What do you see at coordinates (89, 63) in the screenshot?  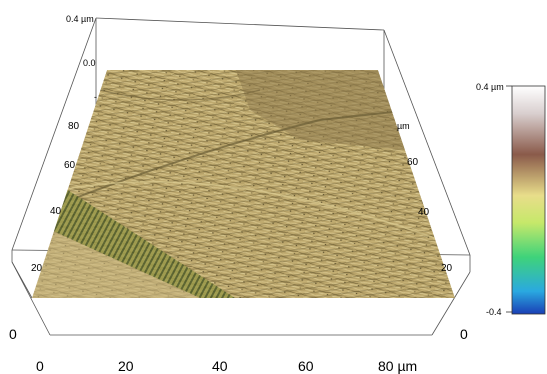 I see `z-inner-label: 0.0` at bounding box center [89, 63].